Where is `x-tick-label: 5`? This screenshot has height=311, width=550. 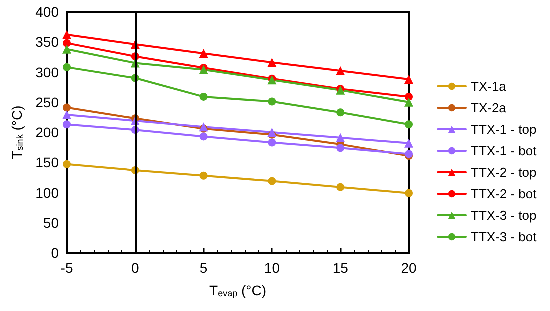 x-tick-label: 5 is located at coordinates (204, 268).